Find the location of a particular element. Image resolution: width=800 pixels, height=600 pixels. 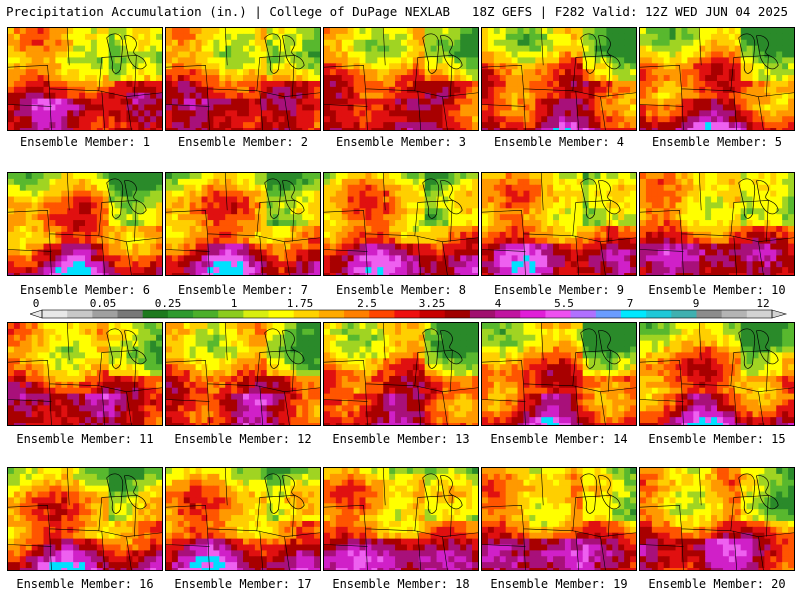

ensemble-member-label: Ensemble Member: 12 is located at coordinates (243, 439).